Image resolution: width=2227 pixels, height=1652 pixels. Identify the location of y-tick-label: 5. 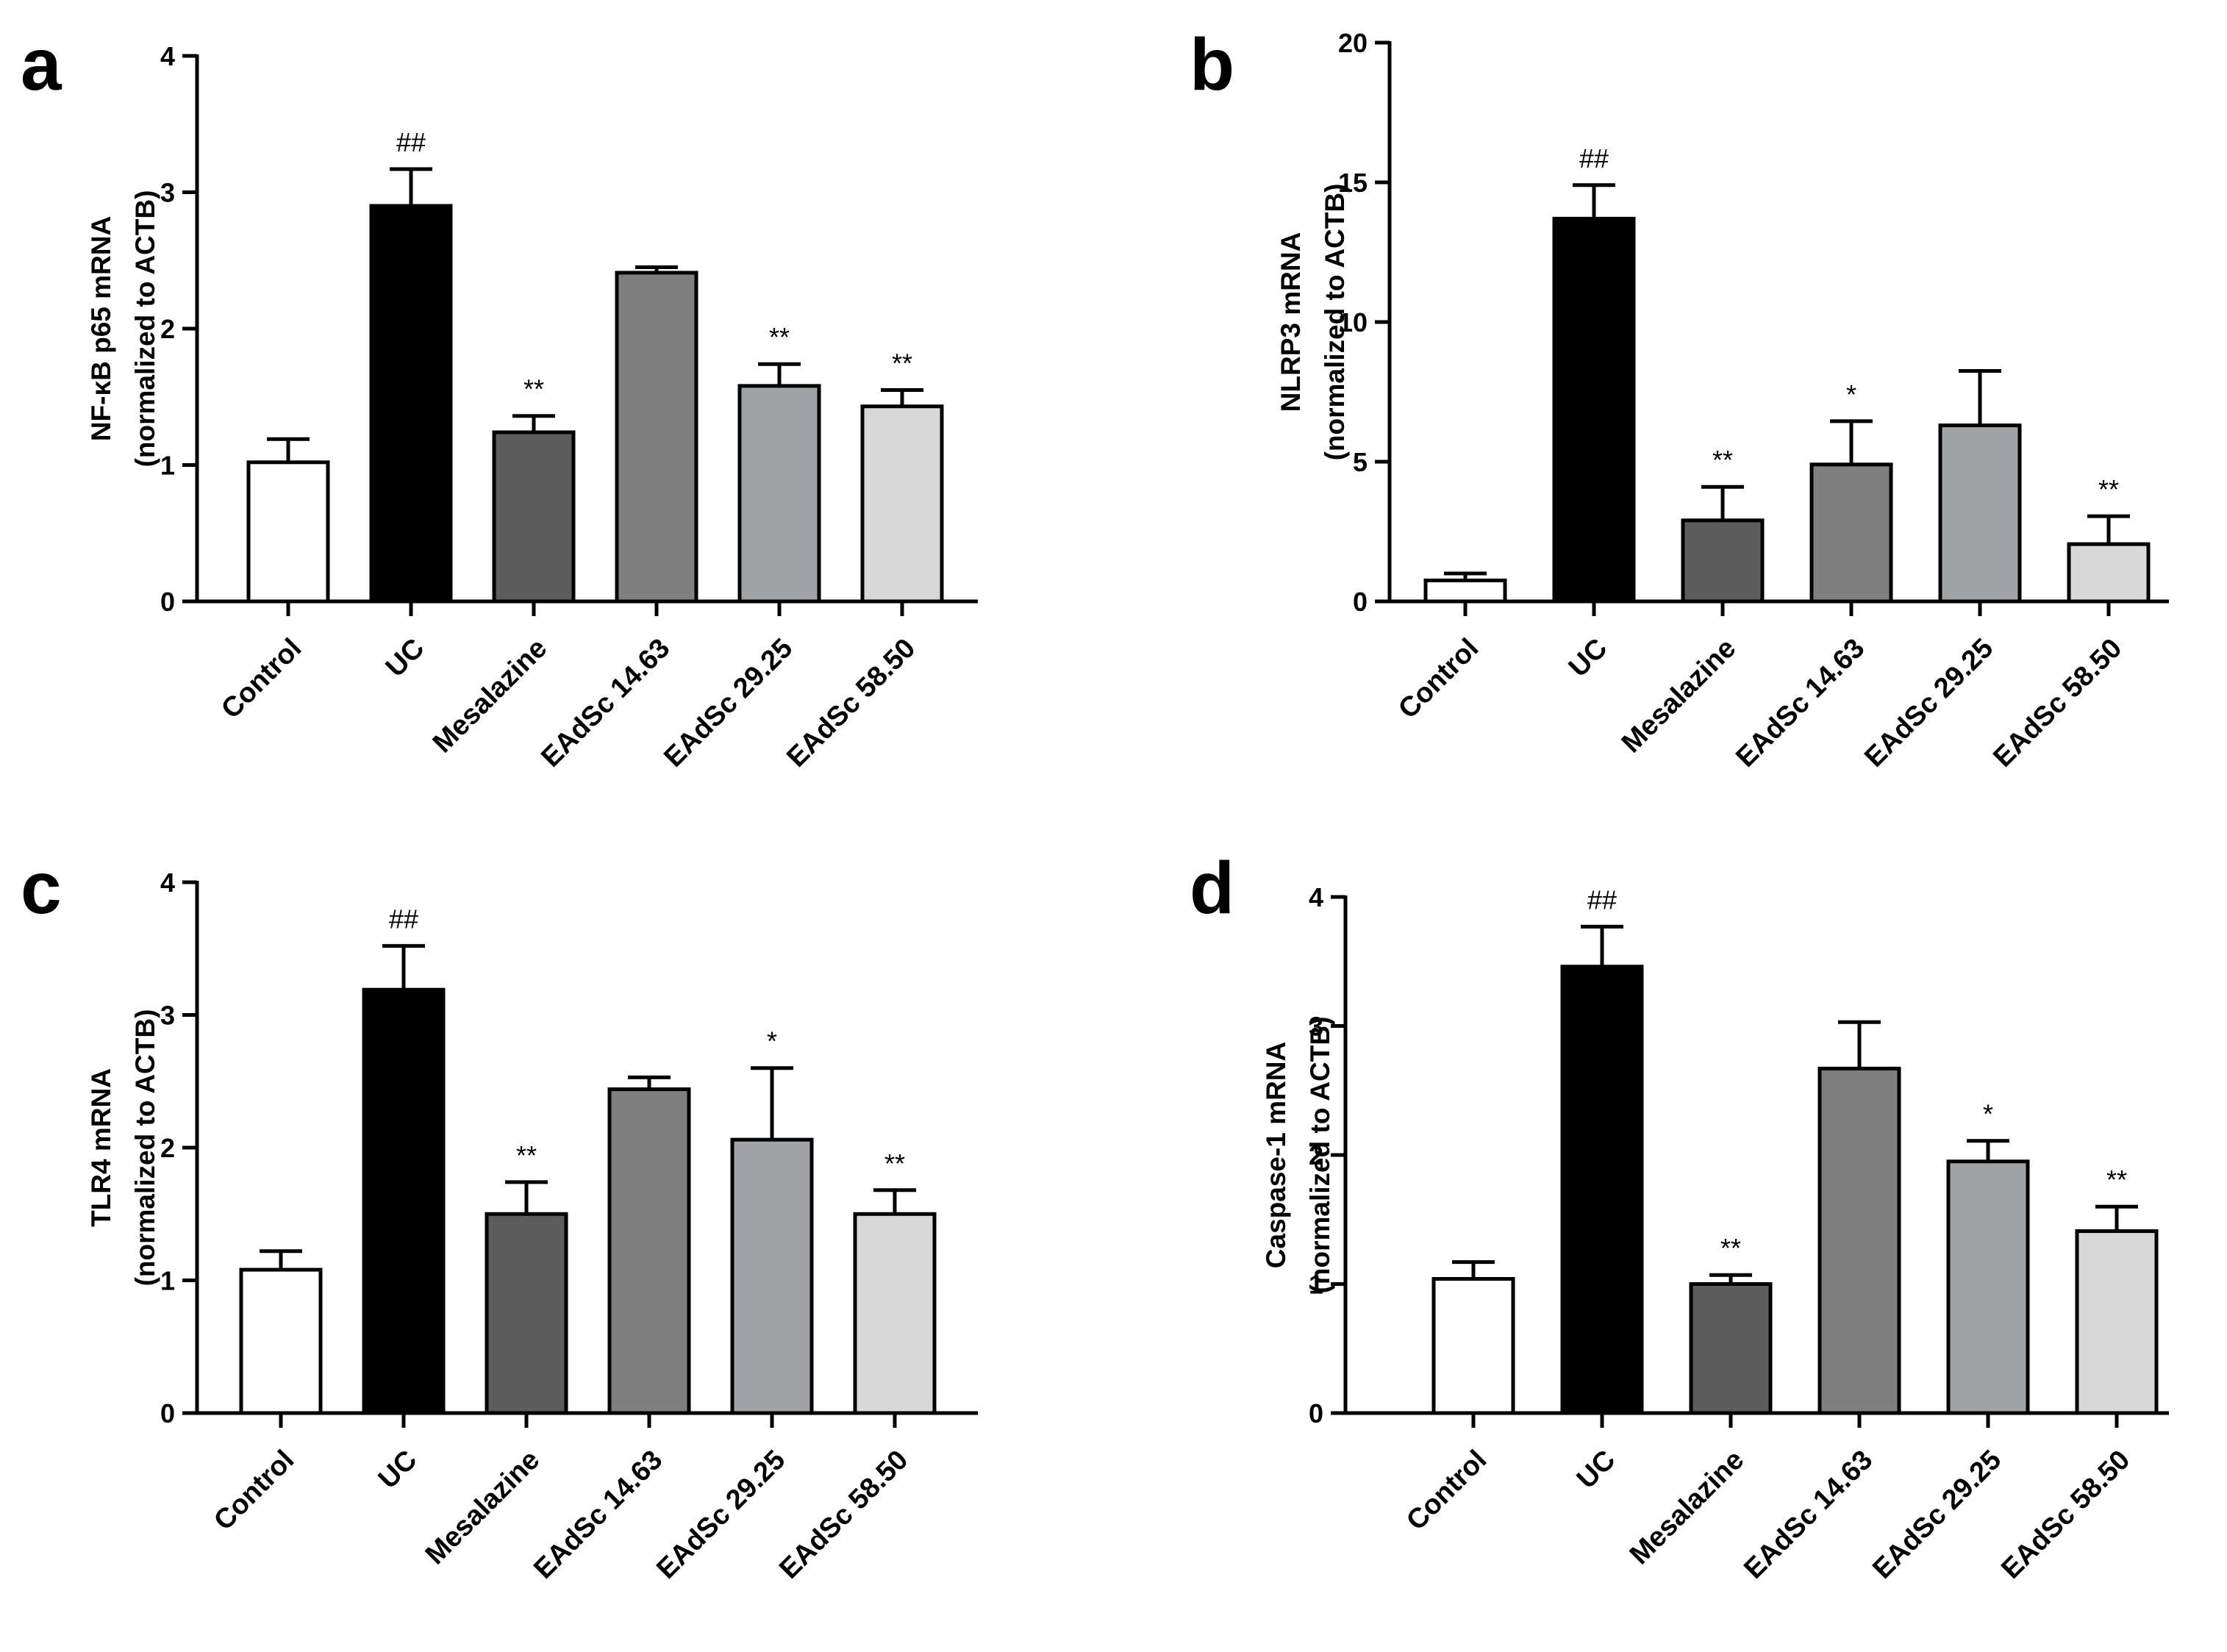
(1360, 462).